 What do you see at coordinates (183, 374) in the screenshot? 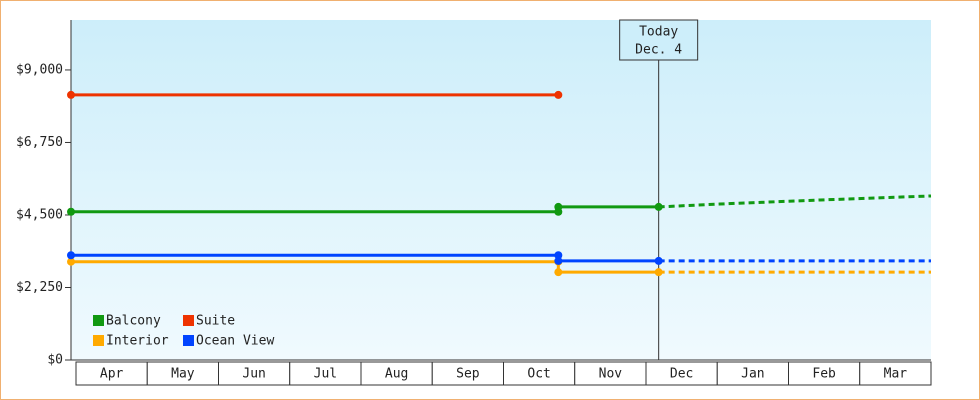
I see `x-tick-label: May` at bounding box center [183, 374].